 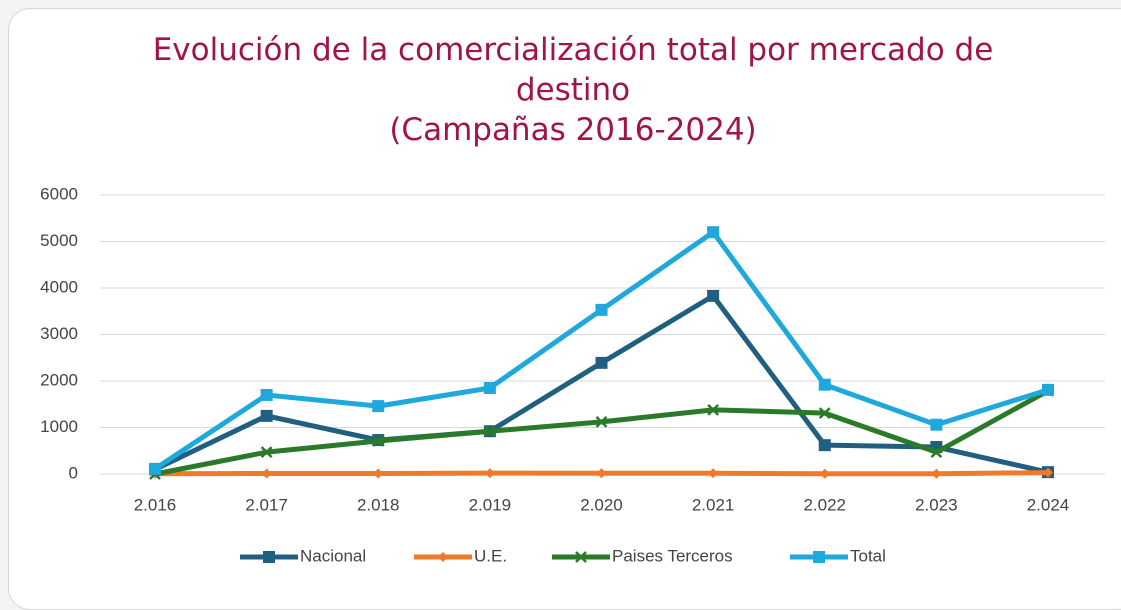 I want to click on x-tick-label: 2.021, so click(x=713, y=504).